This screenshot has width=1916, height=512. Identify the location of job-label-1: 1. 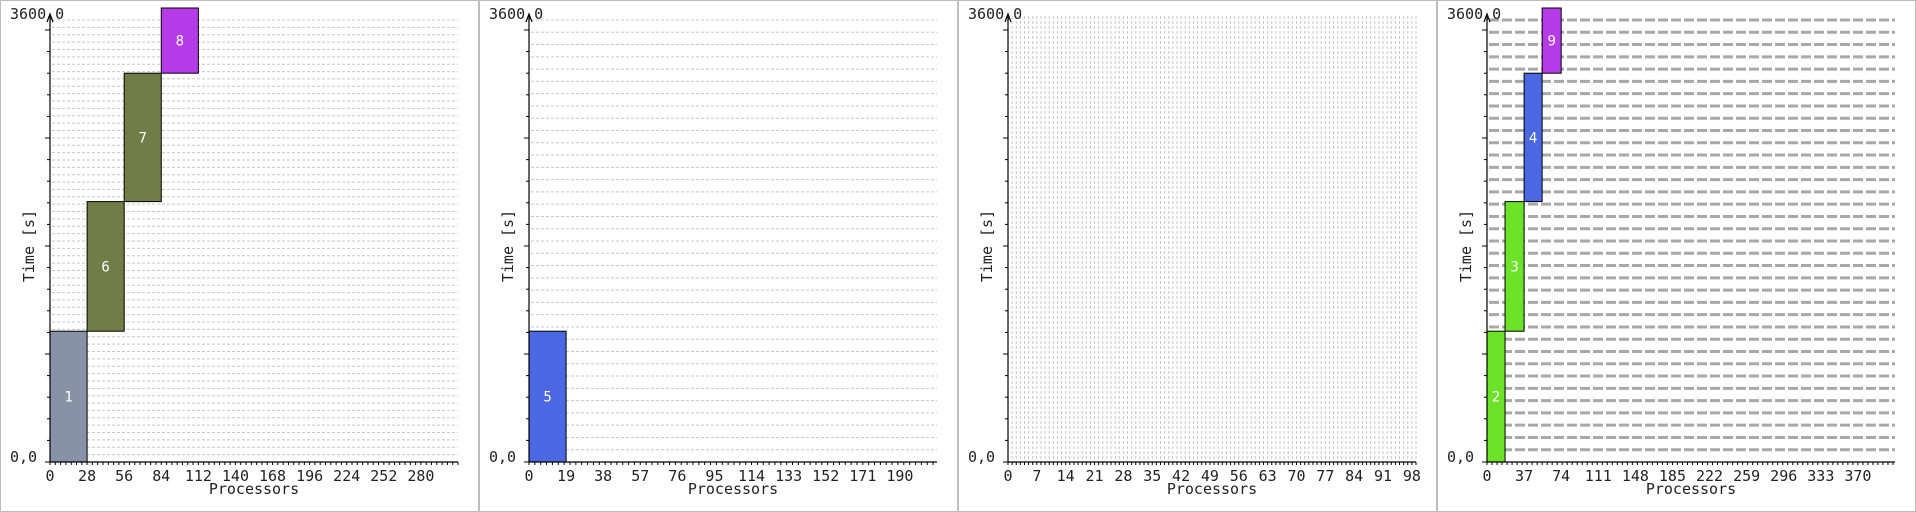
(68, 398).